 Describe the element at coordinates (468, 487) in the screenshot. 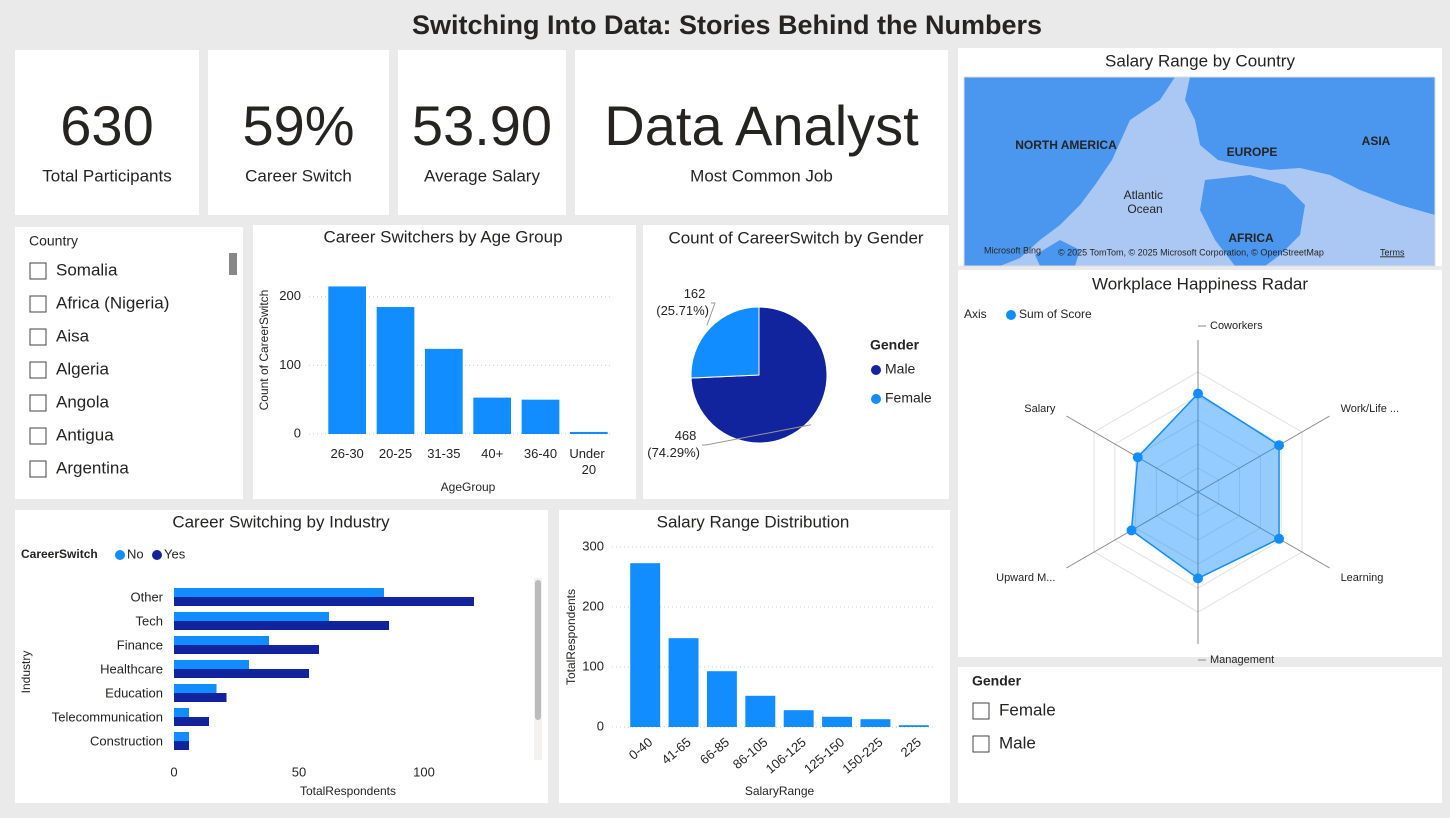

I see `x-axis-title: AgeGroup` at that location.